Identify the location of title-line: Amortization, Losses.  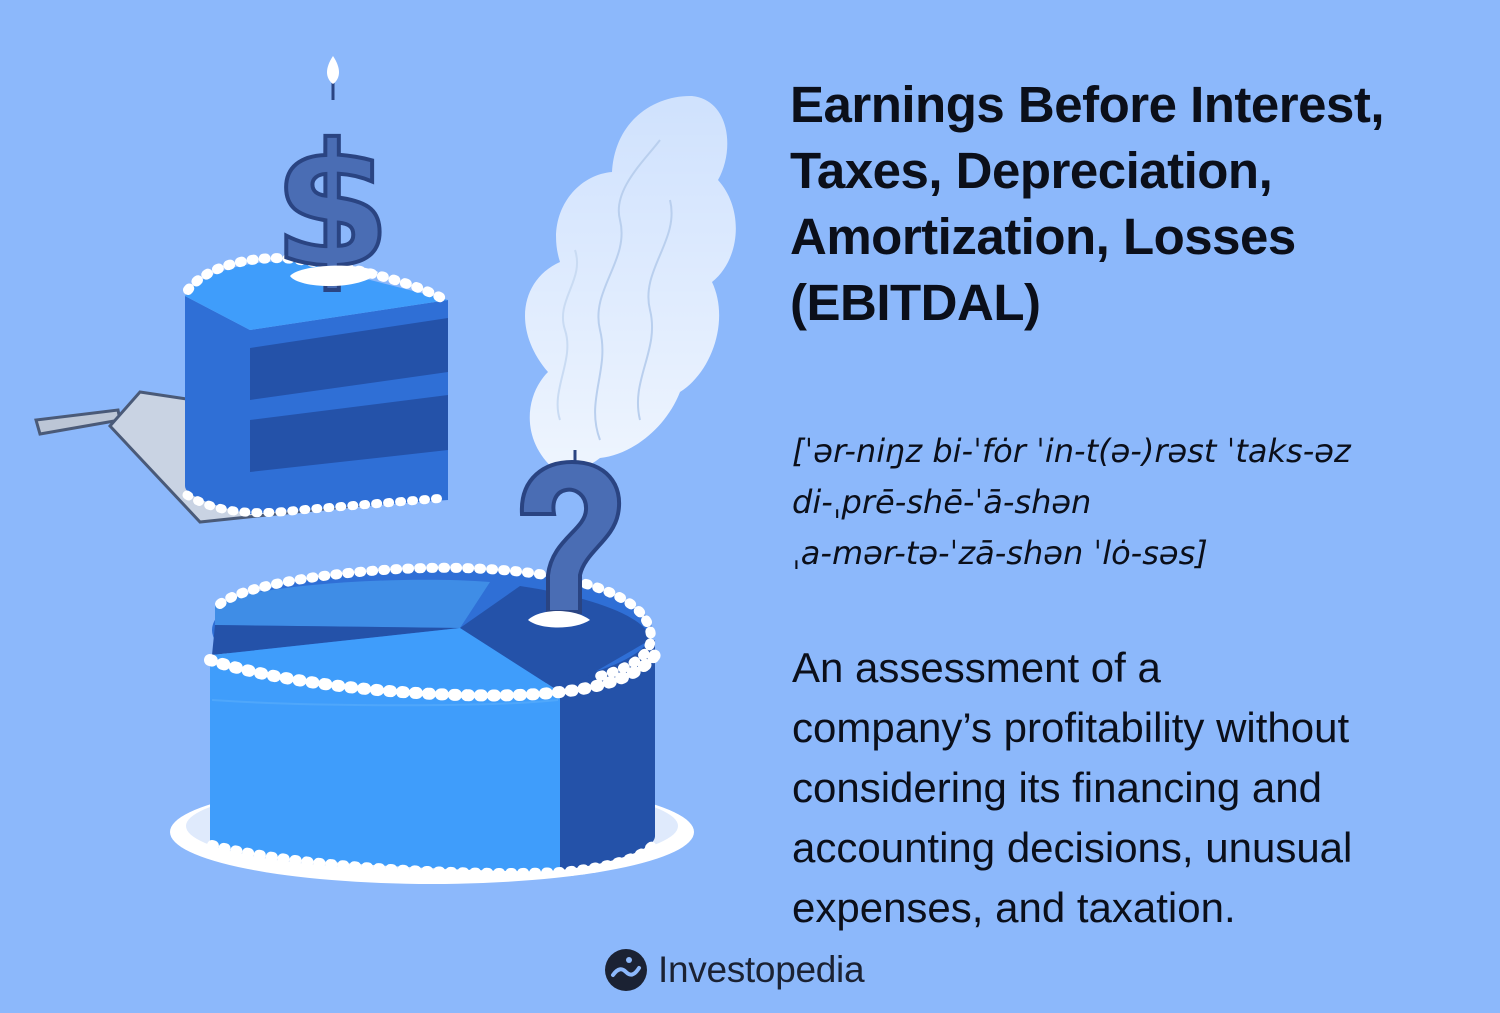
(1043, 236).